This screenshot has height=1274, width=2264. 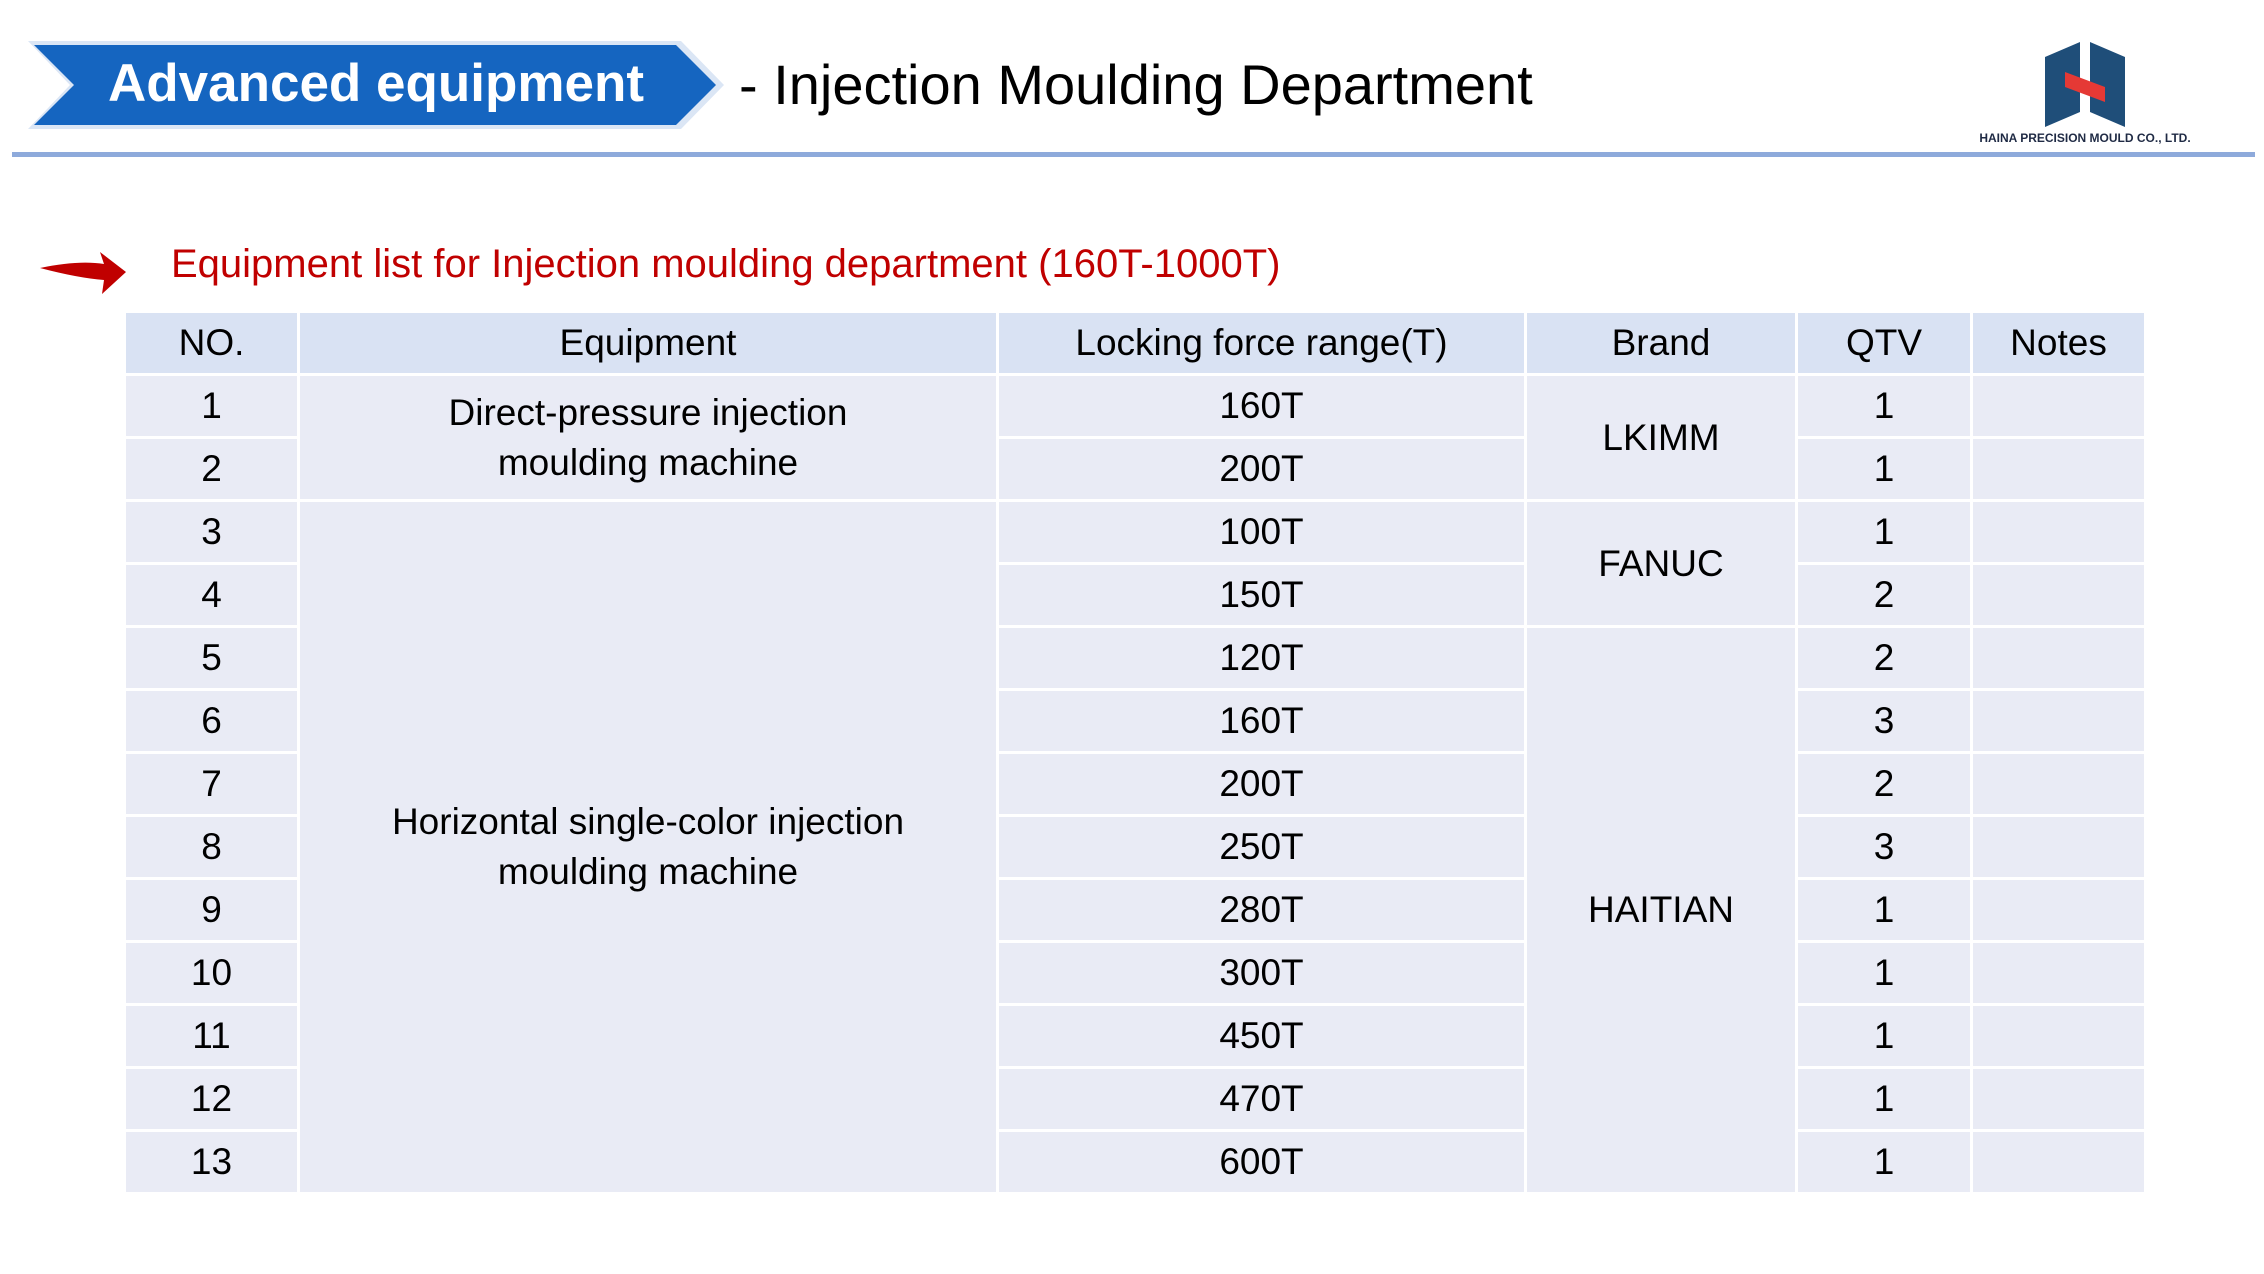 What do you see at coordinates (211, 784) in the screenshot?
I see `table-cell: 7` at bounding box center [211, 784].